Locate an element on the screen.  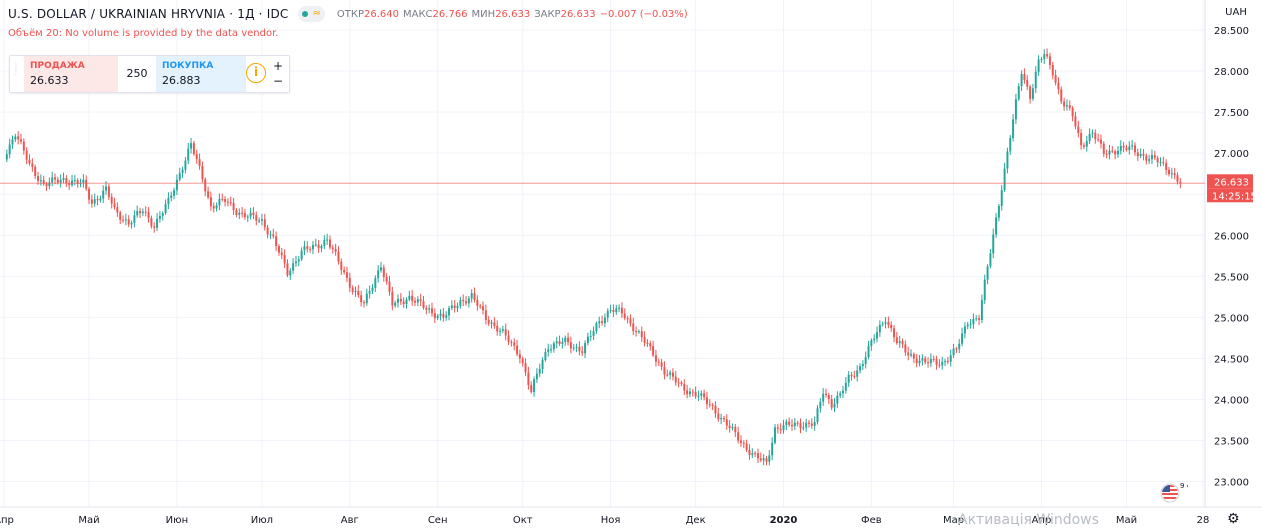
x-tick-label: Сен is located at coordinates (438, 520).